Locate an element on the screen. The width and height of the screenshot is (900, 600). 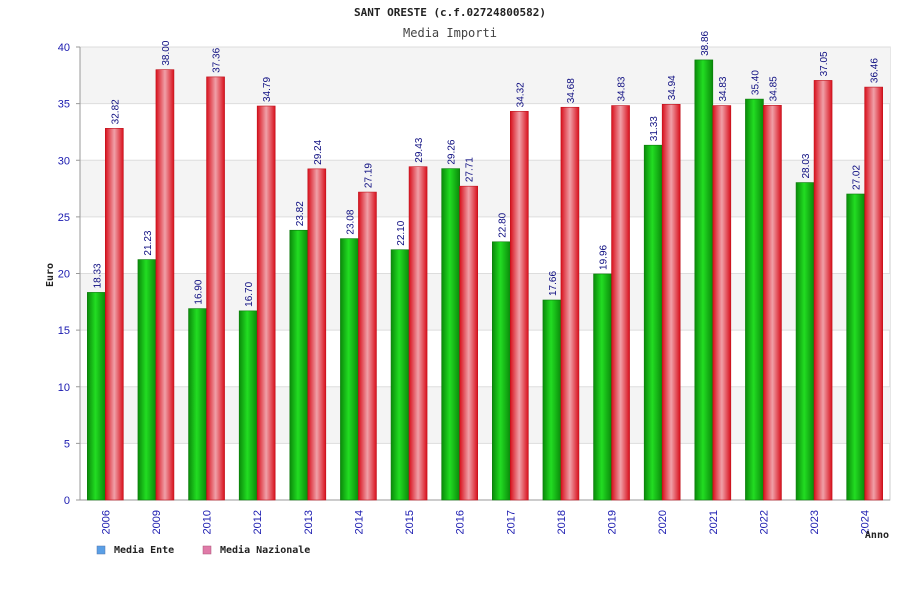
y-axis-label: Euro is located at coordinates (50, 275).